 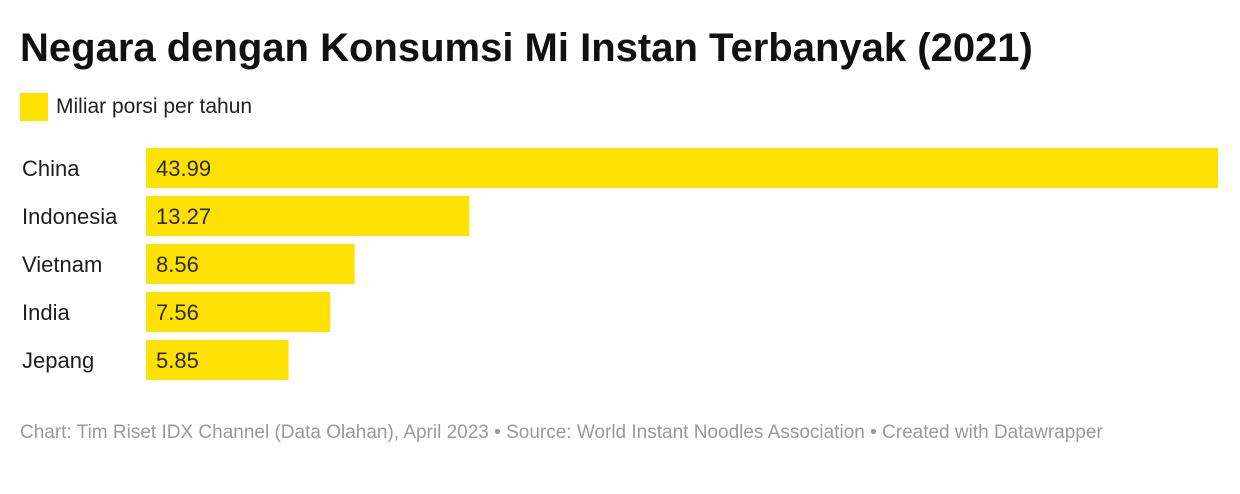 What do you see at coordinates (183, 168) in the screenshot?
I see `value-label-china: 43.99` at bounding box center [183, 168].